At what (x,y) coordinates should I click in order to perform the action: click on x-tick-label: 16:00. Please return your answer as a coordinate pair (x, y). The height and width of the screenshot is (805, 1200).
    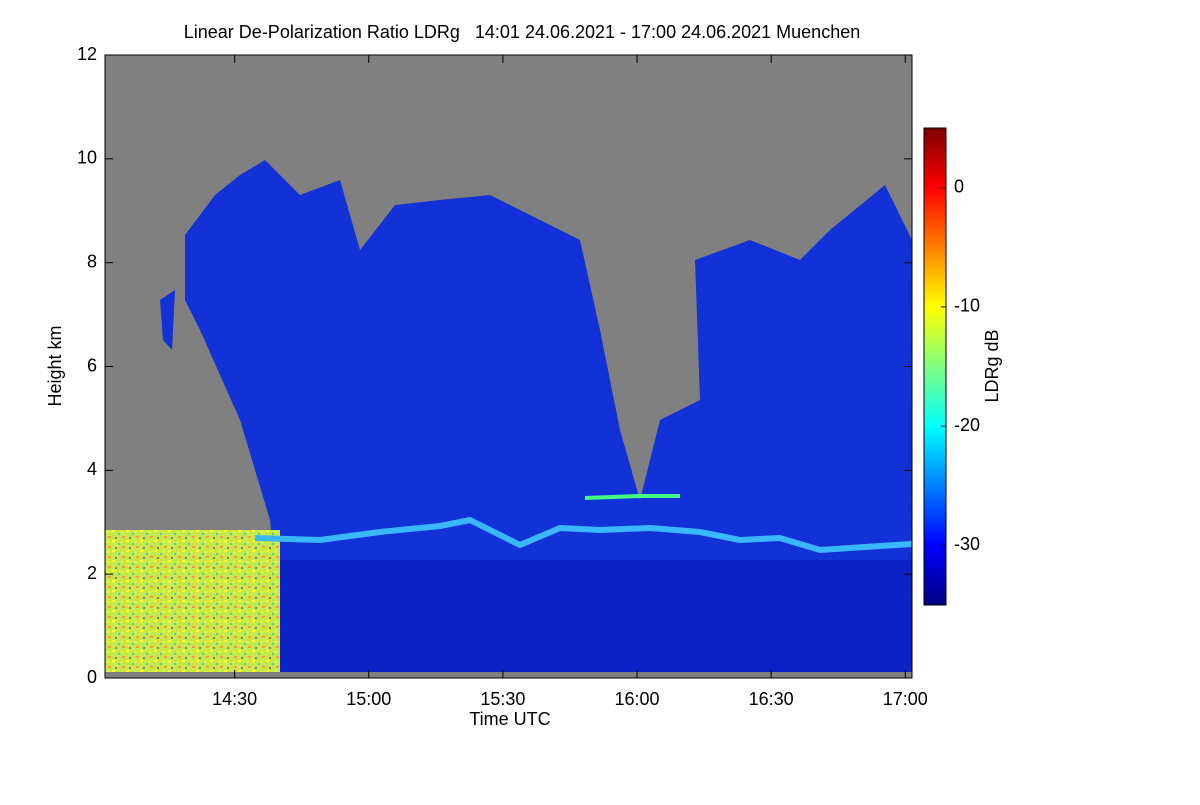
    Looking at the image, I should click on (637, 699).